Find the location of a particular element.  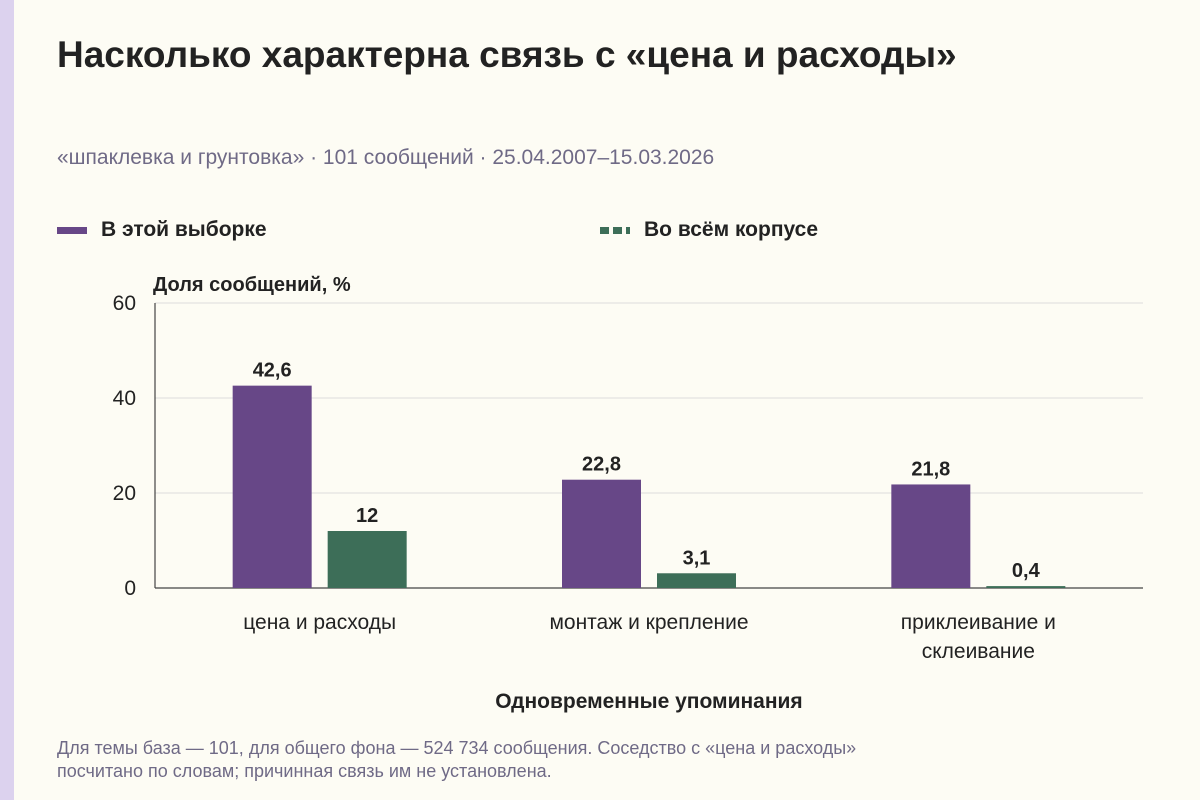

y-axis-label: Доля сообщений, % is located at coordinates (252, 285).